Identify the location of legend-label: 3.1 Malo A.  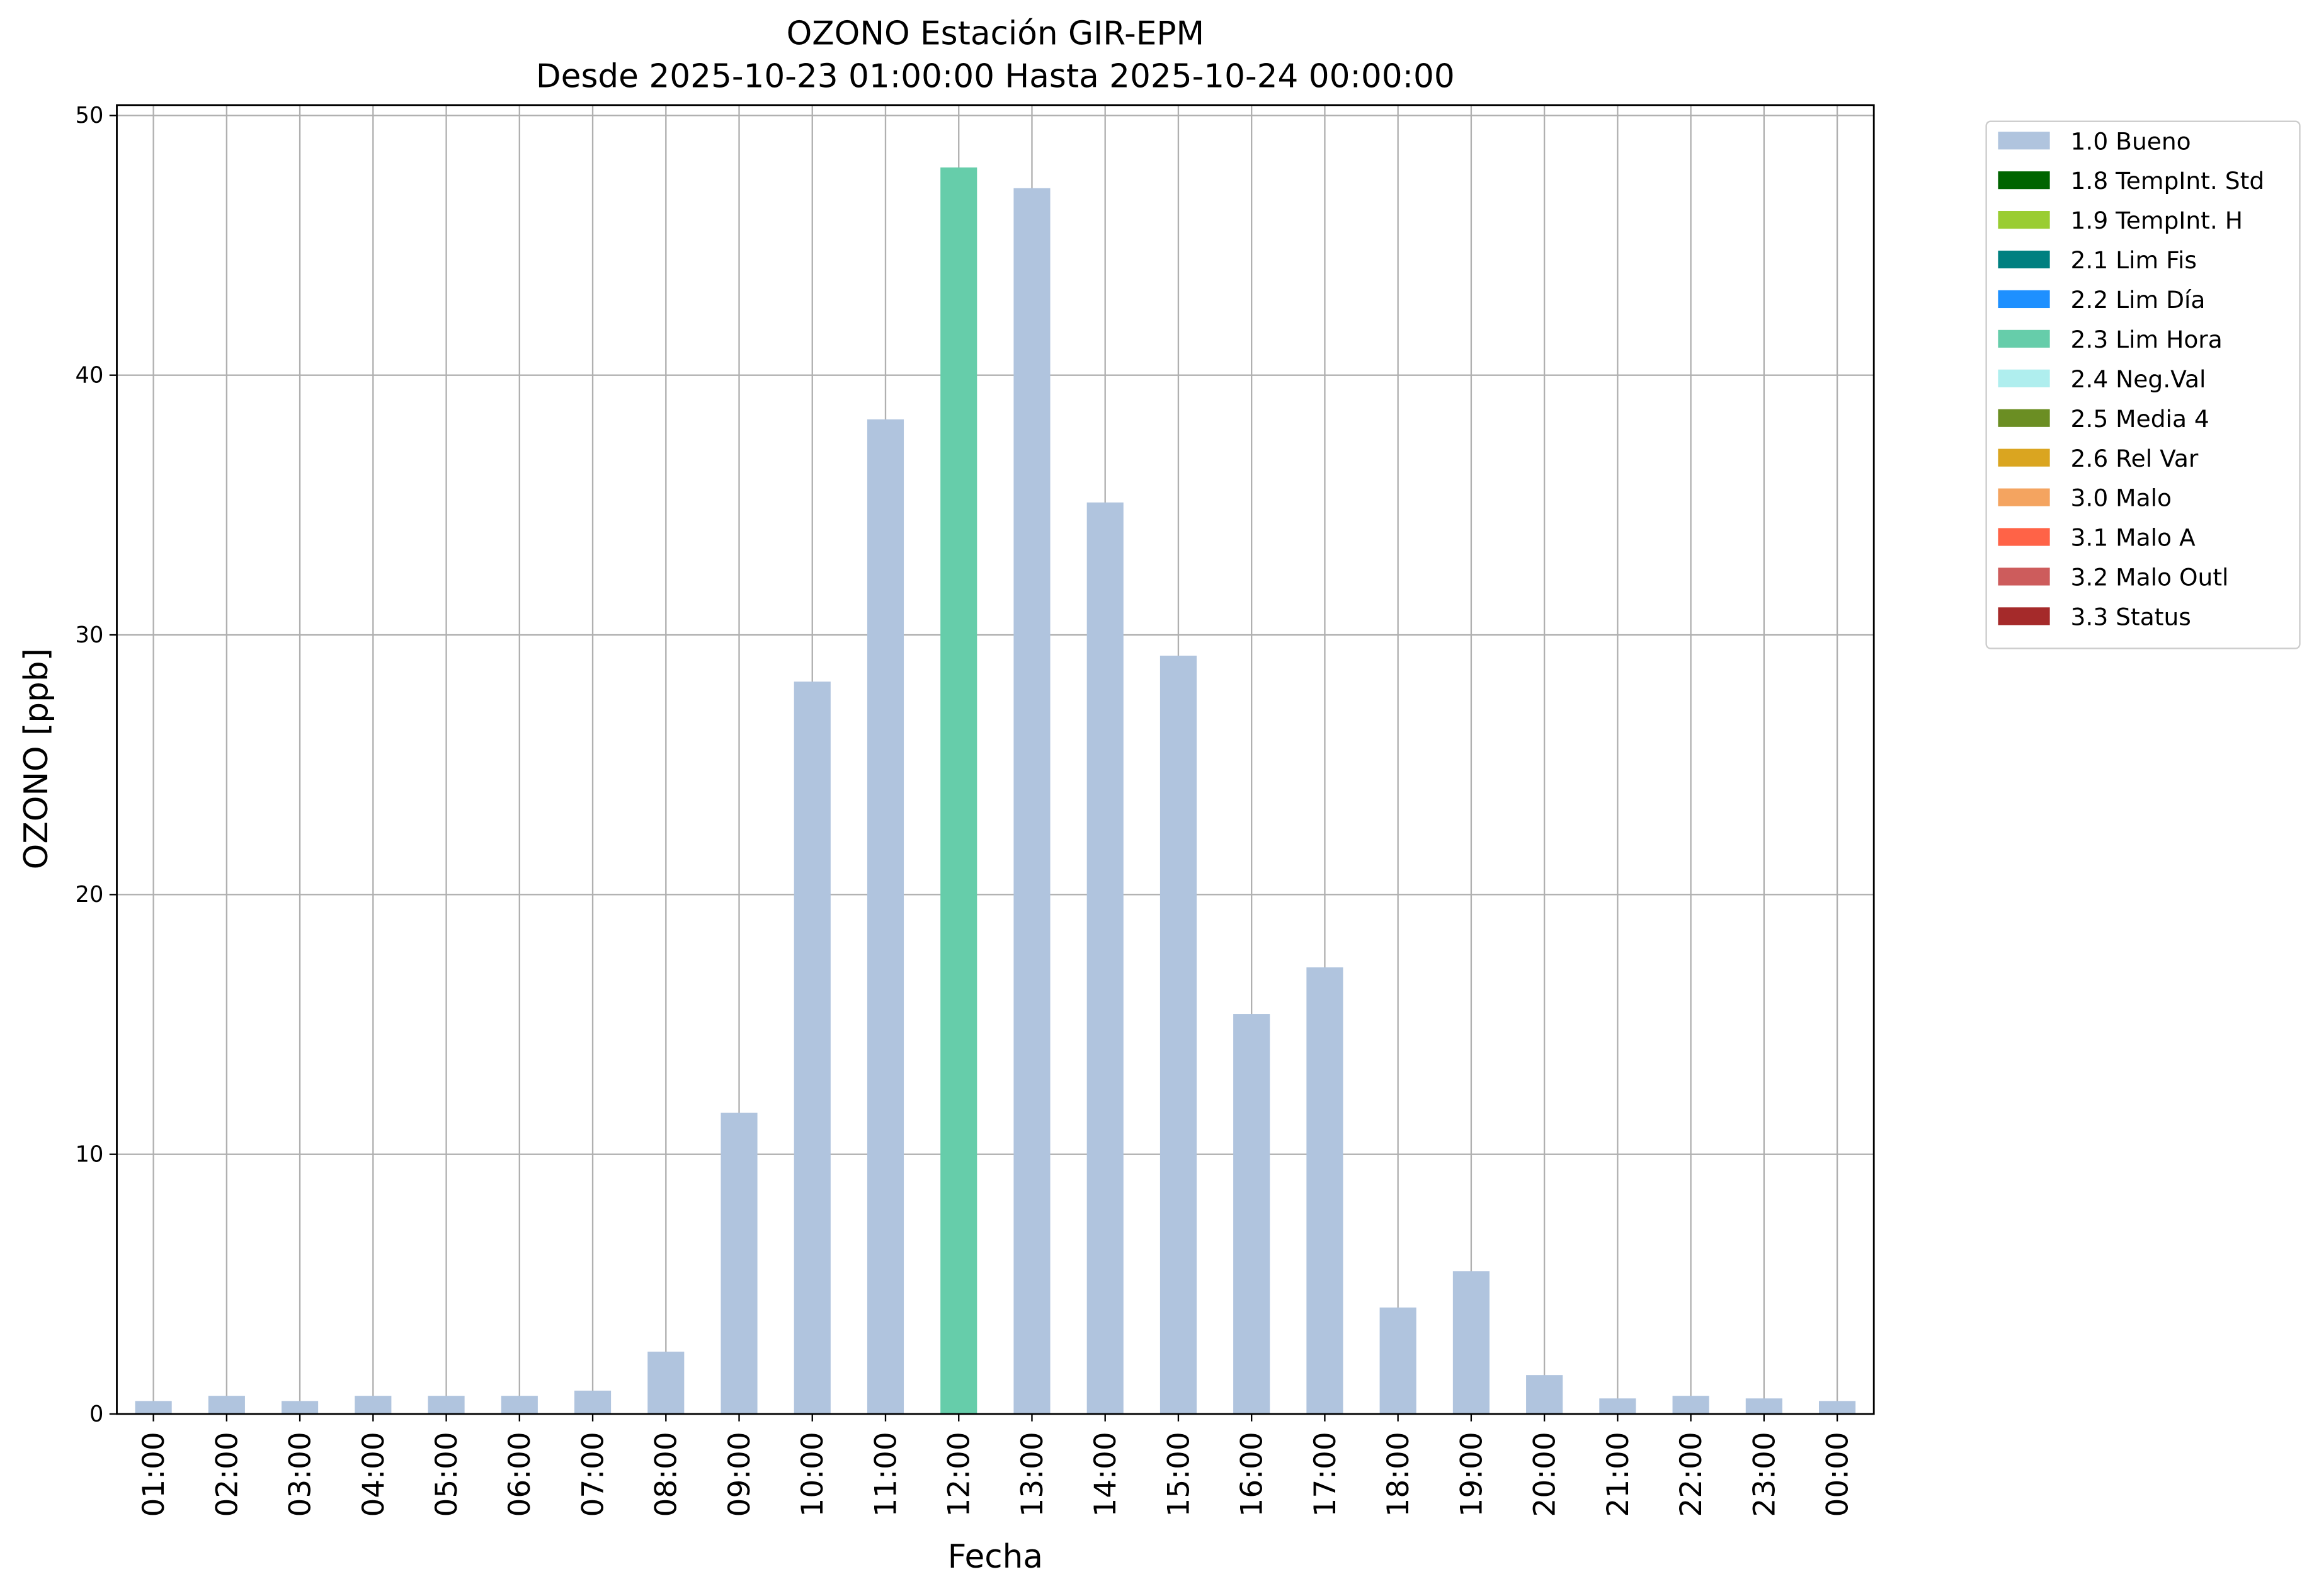
(2133, 538).